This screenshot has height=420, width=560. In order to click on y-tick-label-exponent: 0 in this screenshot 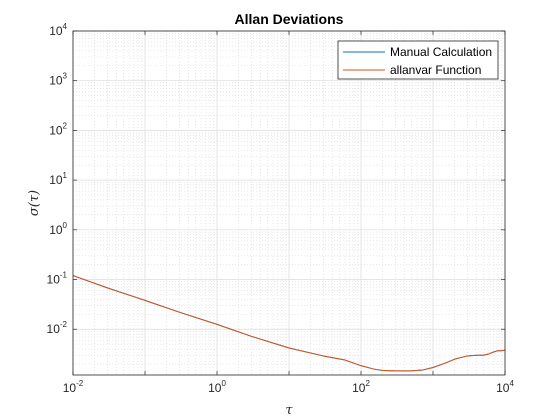, I will do `click(65, 225)`.